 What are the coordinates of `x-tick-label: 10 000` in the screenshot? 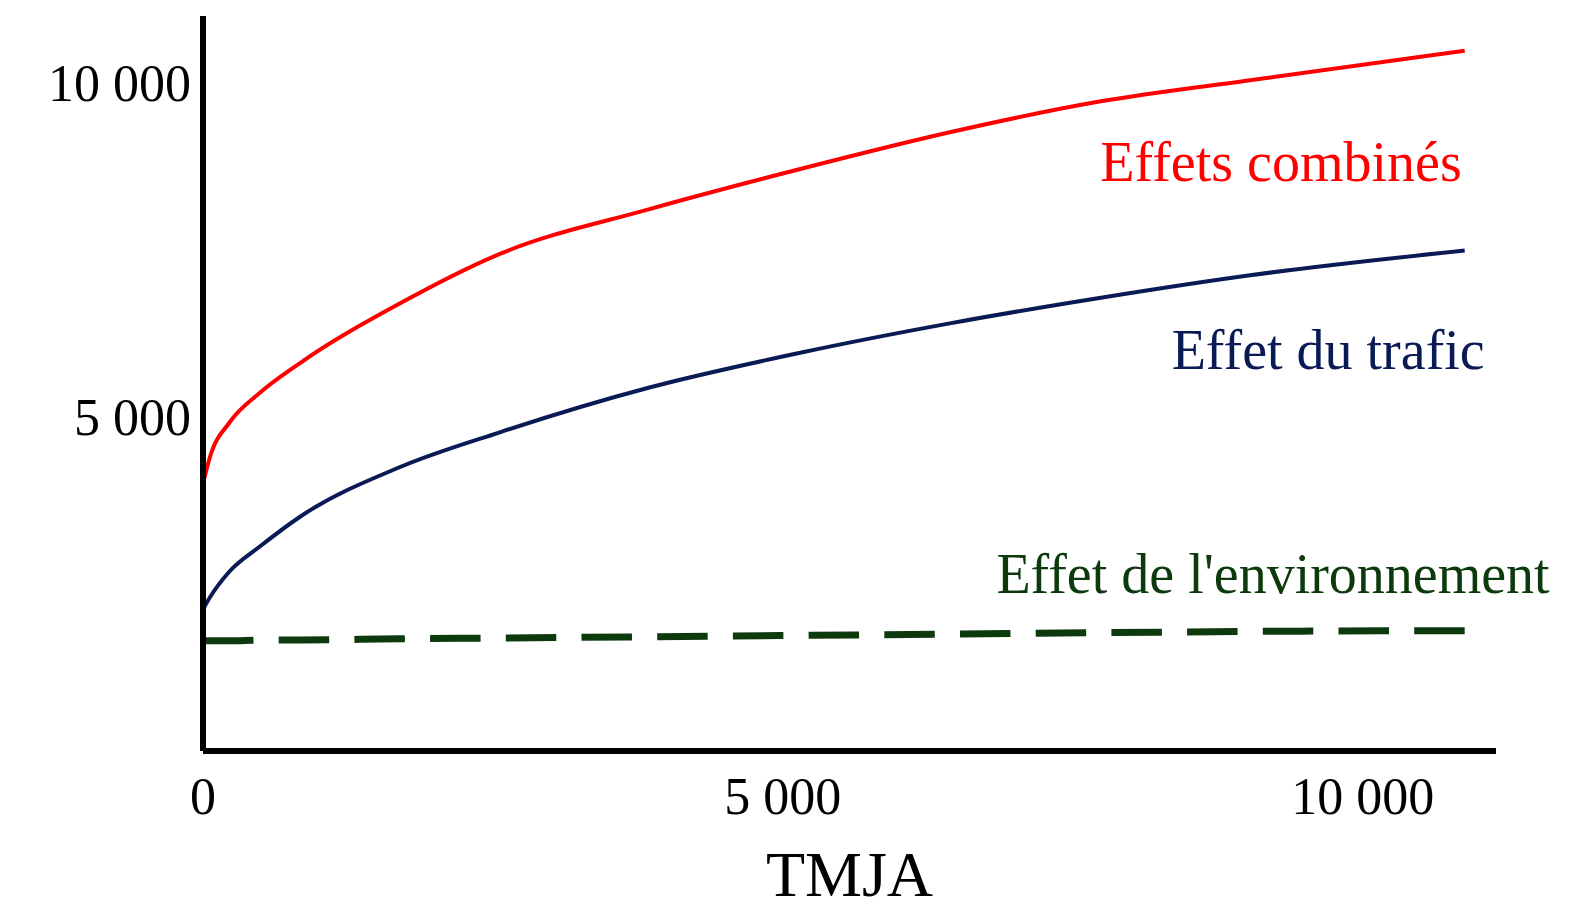 It's located at (1363, 796).